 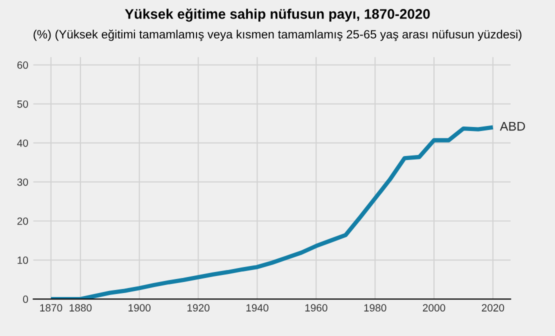 What do you see at coordinates (22, 182) in the screenshot?
I see `y-tick-label: 30` at bounding box center [22, 182].